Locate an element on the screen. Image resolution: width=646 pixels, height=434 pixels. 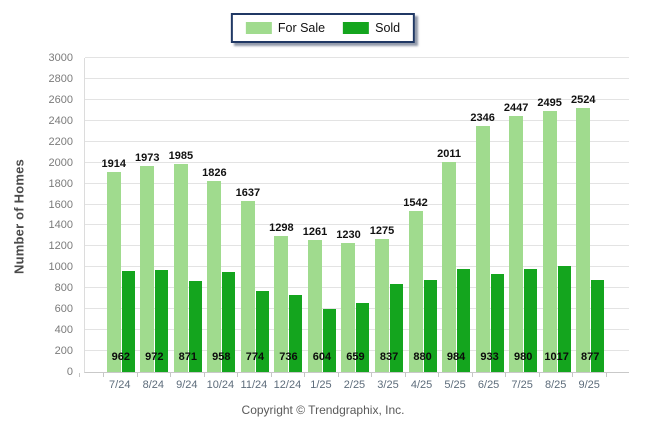
sold-value-label: 980 is located at coordinates (523, 357).